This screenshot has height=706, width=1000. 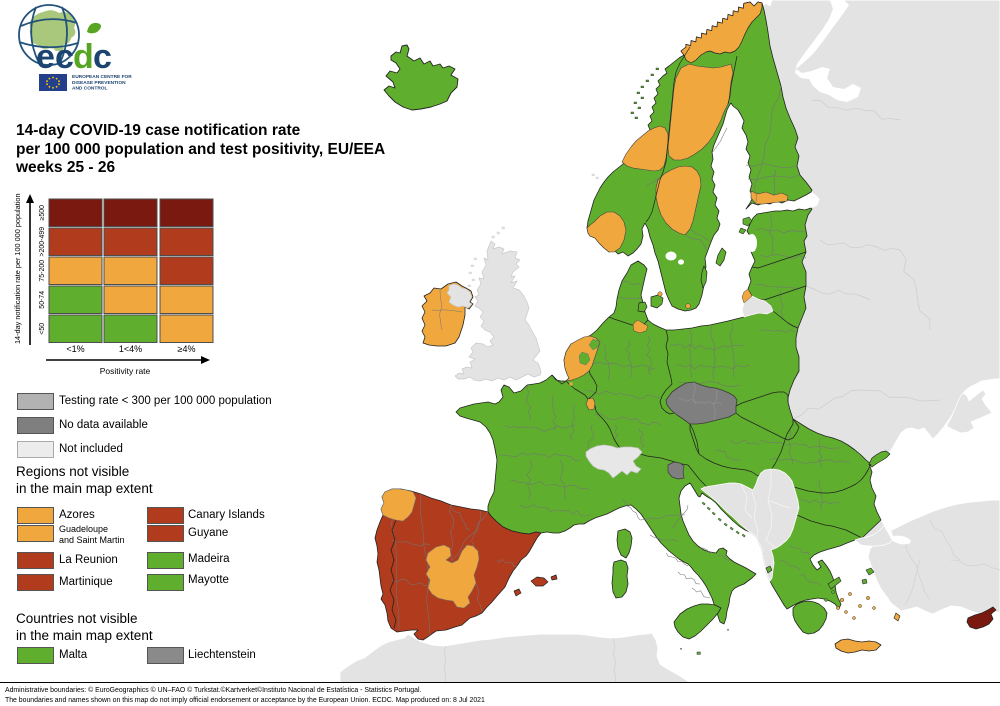 What do you see at coordinates (45, 57) in the screenshot?
I see `svg-text: e` at bounding box center [45, 57].